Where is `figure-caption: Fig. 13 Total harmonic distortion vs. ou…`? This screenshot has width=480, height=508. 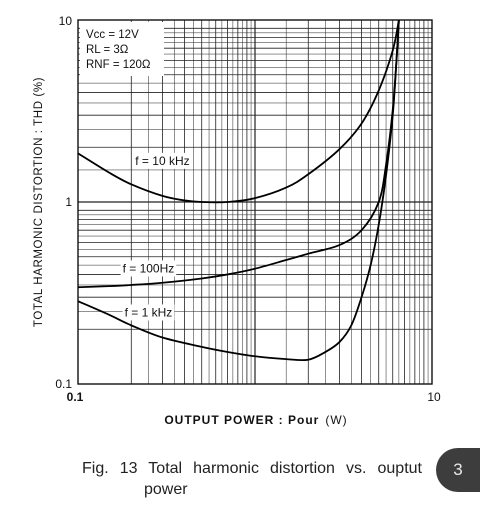
figure-caption: Fig. 13 Total harmonic distortion vs. ou… is located at coordinates (252, 479).